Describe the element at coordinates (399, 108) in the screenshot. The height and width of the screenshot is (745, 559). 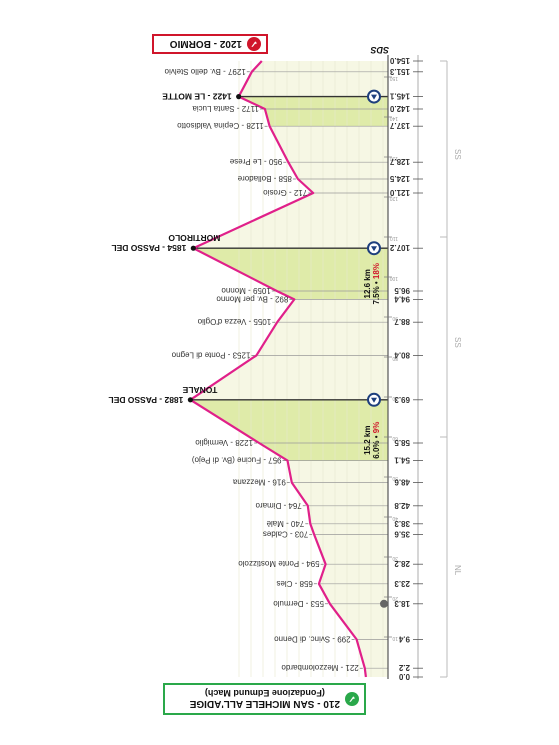
I see `km-tick-label: 142.0` at that location.